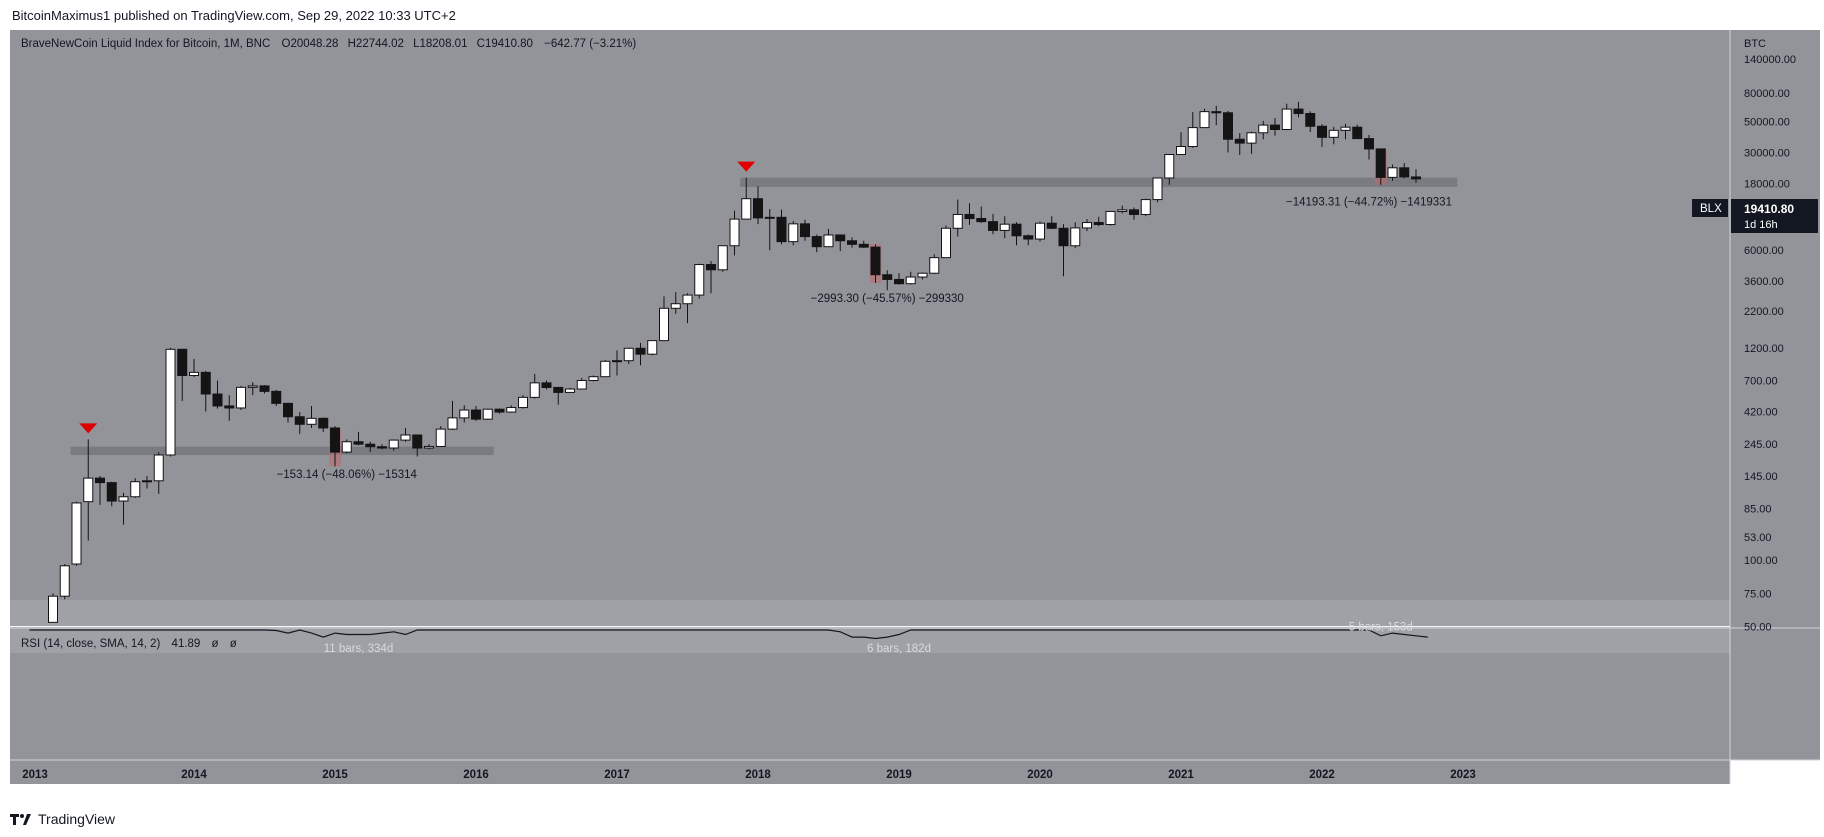 Image resolution: width=1824 pixels, height=837 pixels. What do you see at coordinates (899, 775) in the screenshot?
I see `time-axis-year: 2019` at bounding box center [899, 775].